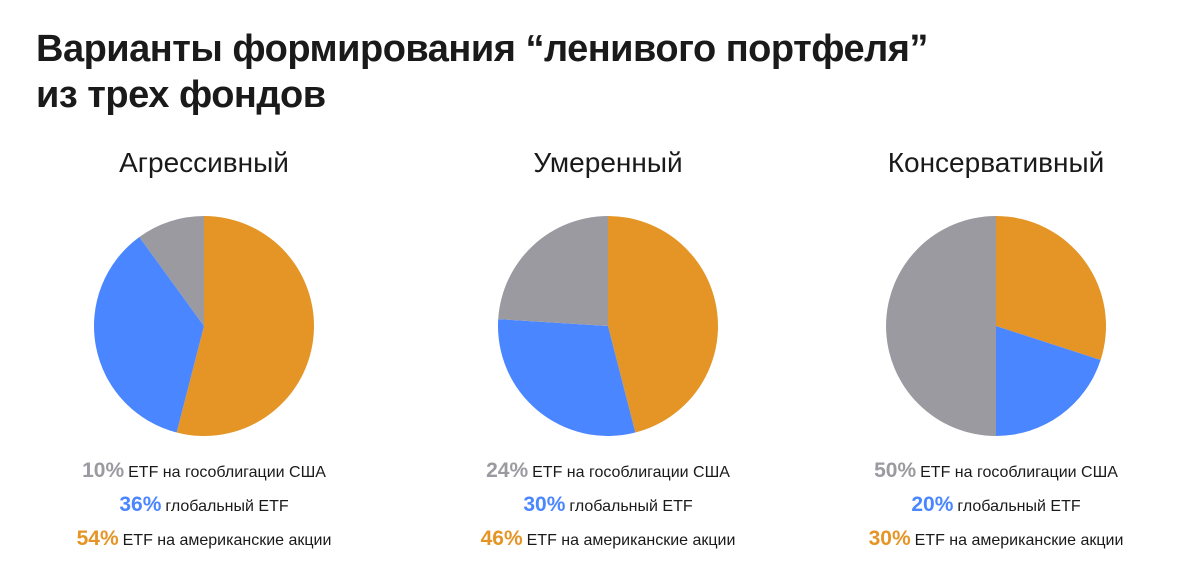 This screenshot has width=1200, height=585. Describe the element at coordinates (608, 162) in the screenshot. I see `chart-title: Умеренный` at that location.